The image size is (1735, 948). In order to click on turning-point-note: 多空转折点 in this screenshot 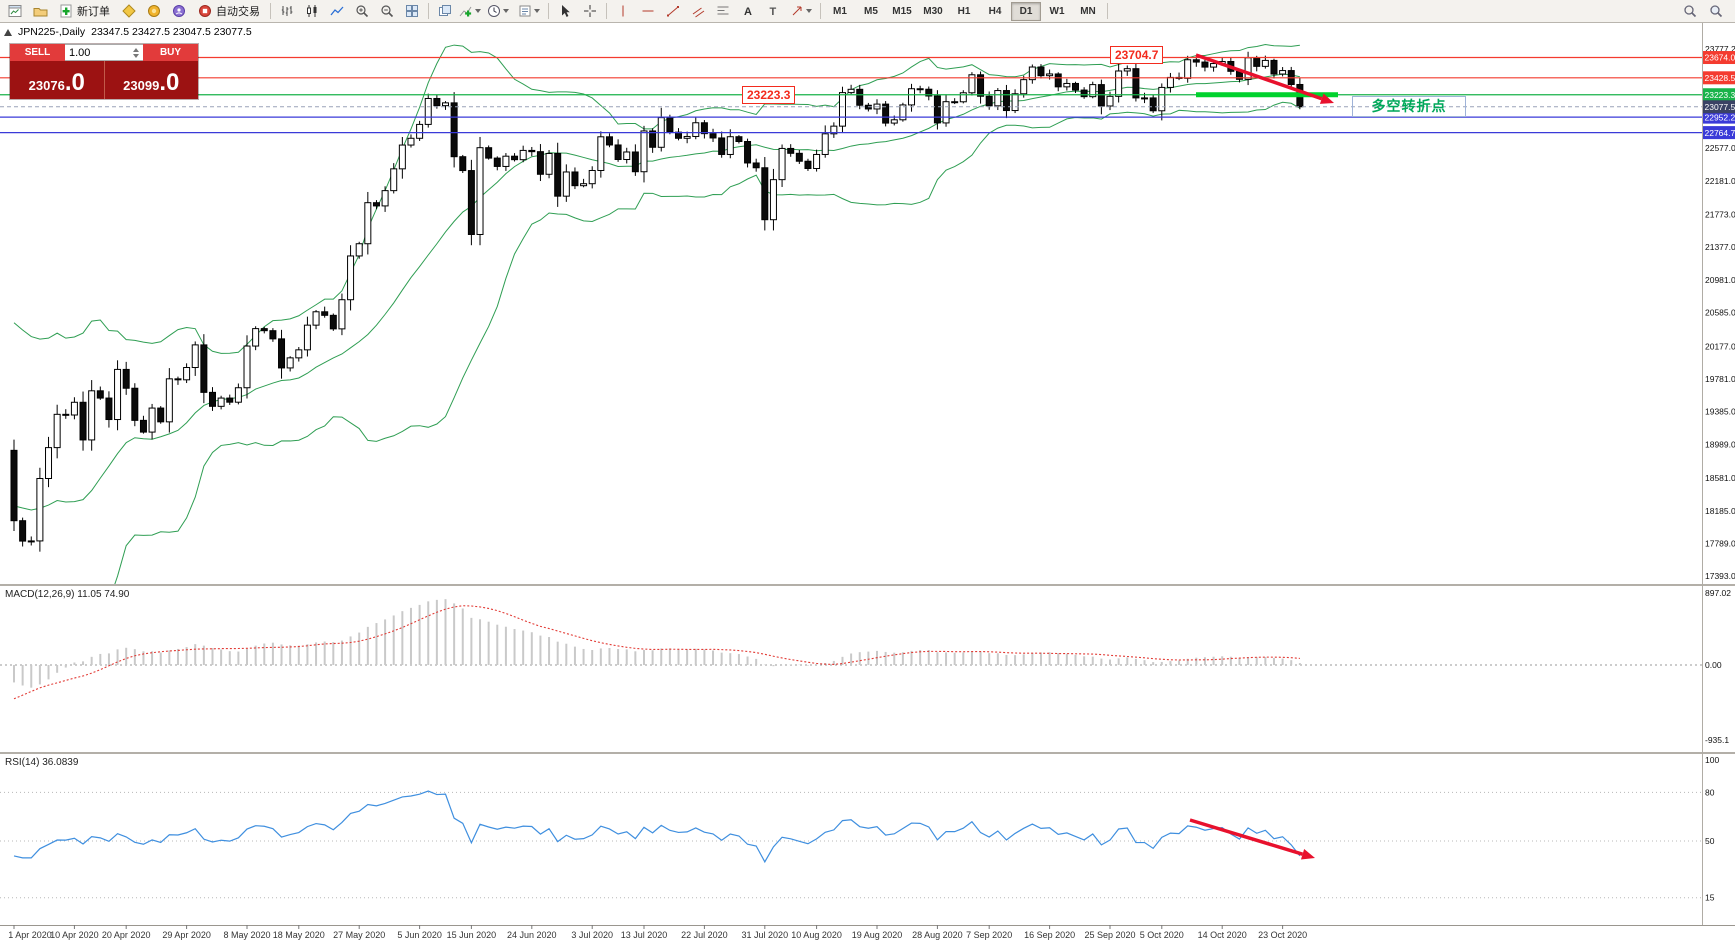, I will do `click(1409, 106)`.